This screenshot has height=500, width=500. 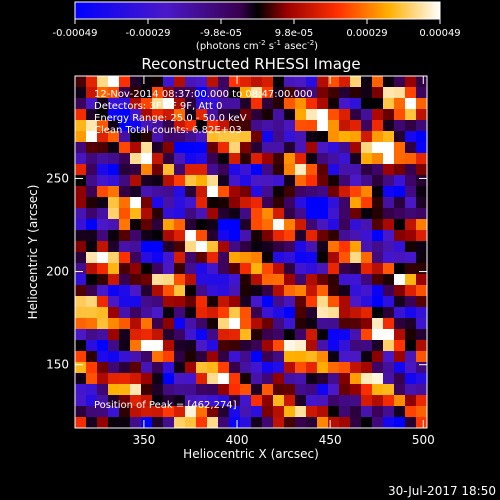 I want to click on colorbar-tick-label: -9.8e-05, so click(x=221, y=33).